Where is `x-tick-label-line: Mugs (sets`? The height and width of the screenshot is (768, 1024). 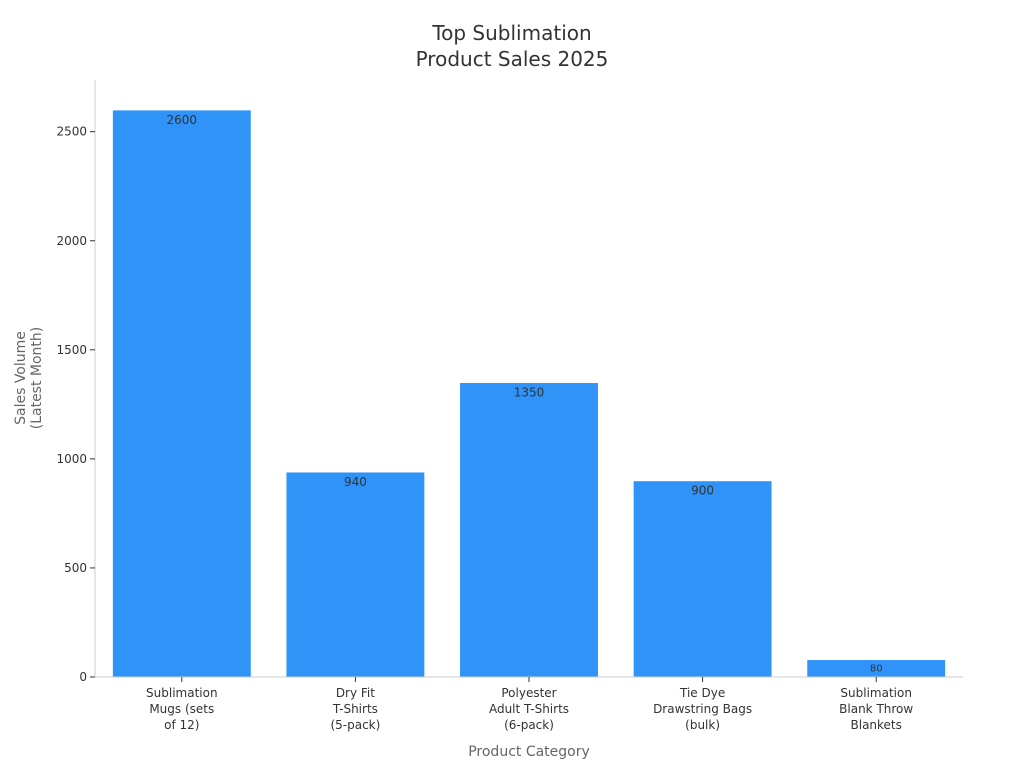 x-tick-label-line: Mugs (sets is located at coordinates (181, 709).